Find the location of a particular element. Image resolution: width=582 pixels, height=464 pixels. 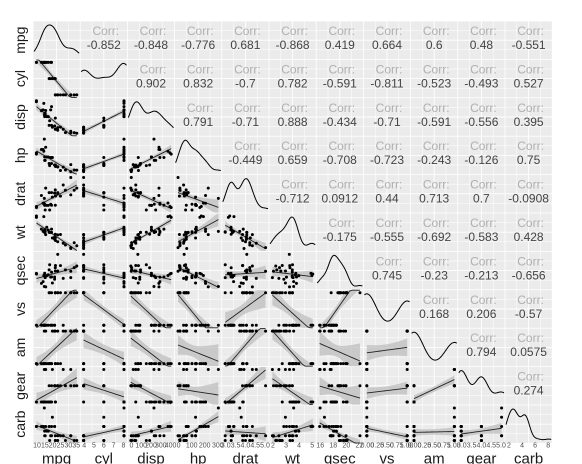

strip-label-left-group: vs is located at coordinates (20, 309).